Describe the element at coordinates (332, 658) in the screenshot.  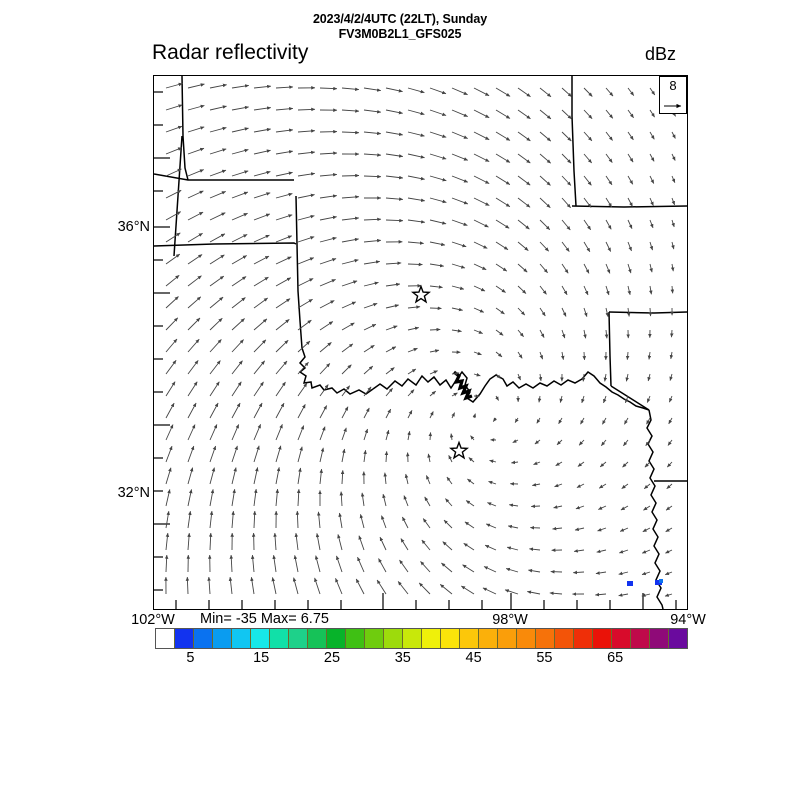
I see `colorbar-tick-label: 25` at that location.